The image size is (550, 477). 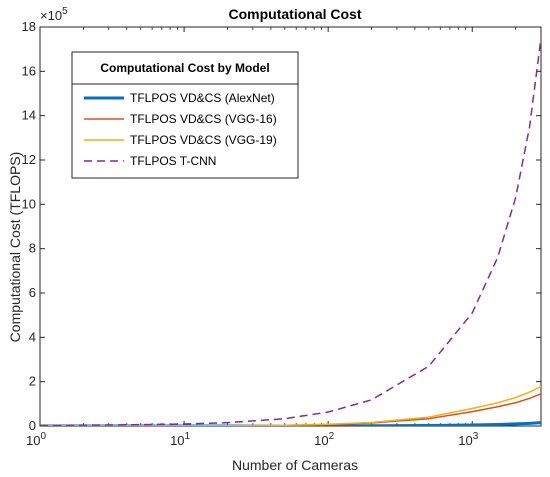 I want to click on y-tick-label: 12, so click(x=29, y=159).